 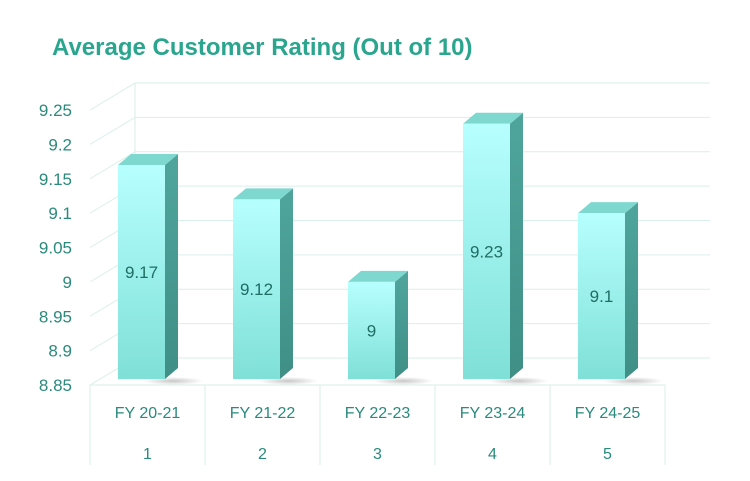 I want to click on x-index-label: 3, so click(x=377, y=454).